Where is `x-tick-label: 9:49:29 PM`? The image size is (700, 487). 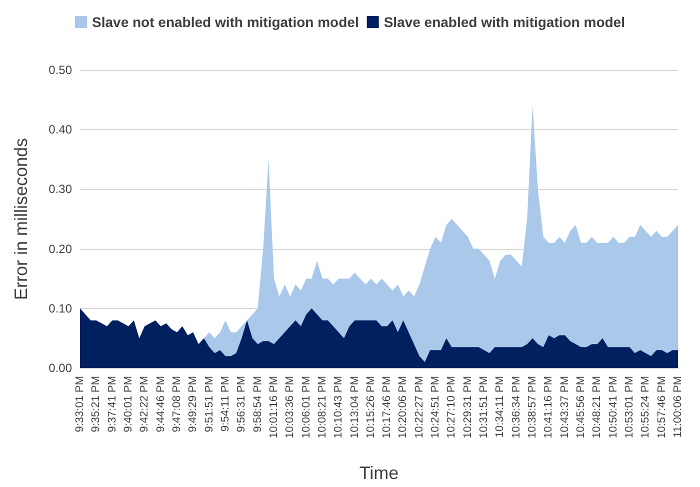
x-tick-label: 9:49:29 PM is located at coordinates (193, 404).